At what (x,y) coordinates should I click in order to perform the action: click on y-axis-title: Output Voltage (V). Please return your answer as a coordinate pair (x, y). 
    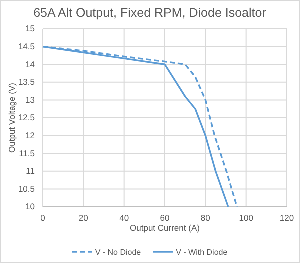
    Looking at the image, I should click on (12, 117).